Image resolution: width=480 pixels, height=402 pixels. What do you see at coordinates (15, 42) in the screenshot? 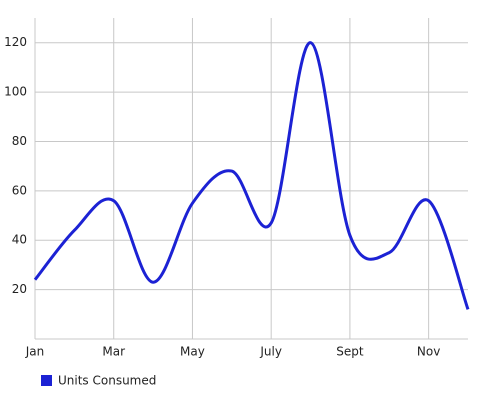
I see `y-tick-label: 120` at bounding box center [15, 42].